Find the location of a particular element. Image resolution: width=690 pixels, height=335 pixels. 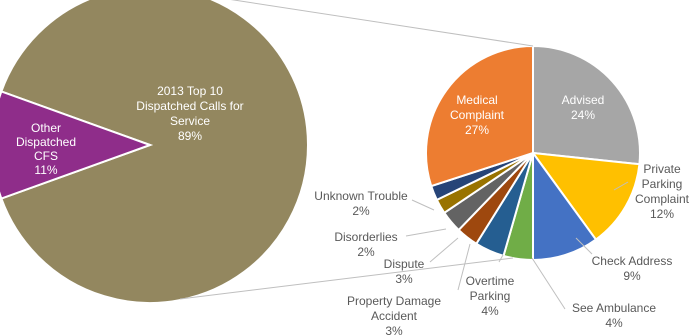

leader-line-check-address is located at coordinates (584, 246).